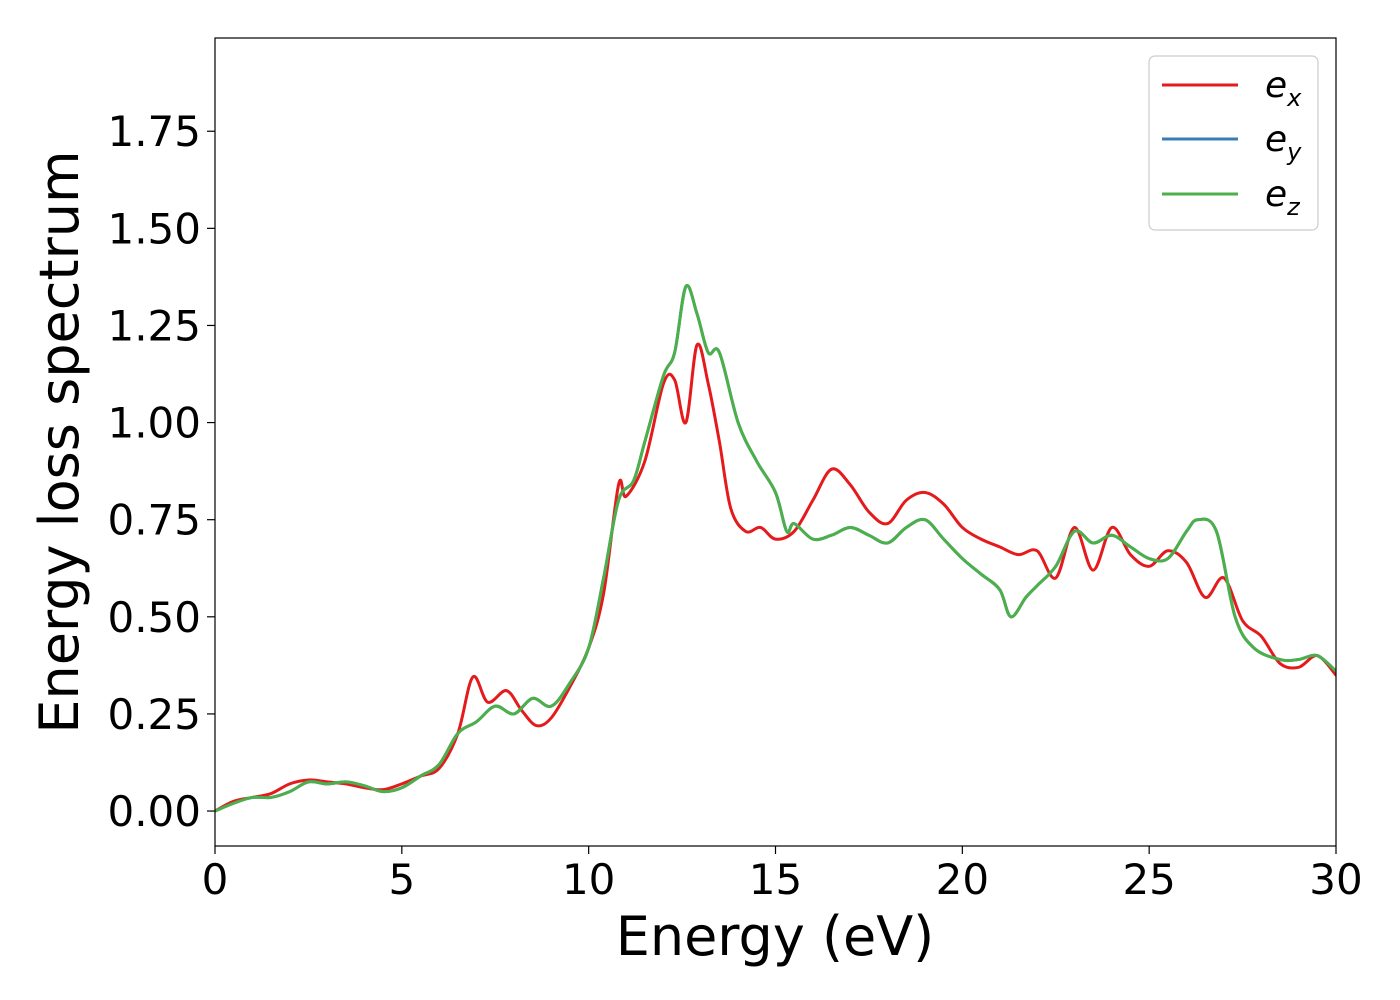 This screenshot has width=1400, height=1000. Describe the element at coordinates (154, 423) in the screenshot. I see `y-tick-label: 1.00` at that location.